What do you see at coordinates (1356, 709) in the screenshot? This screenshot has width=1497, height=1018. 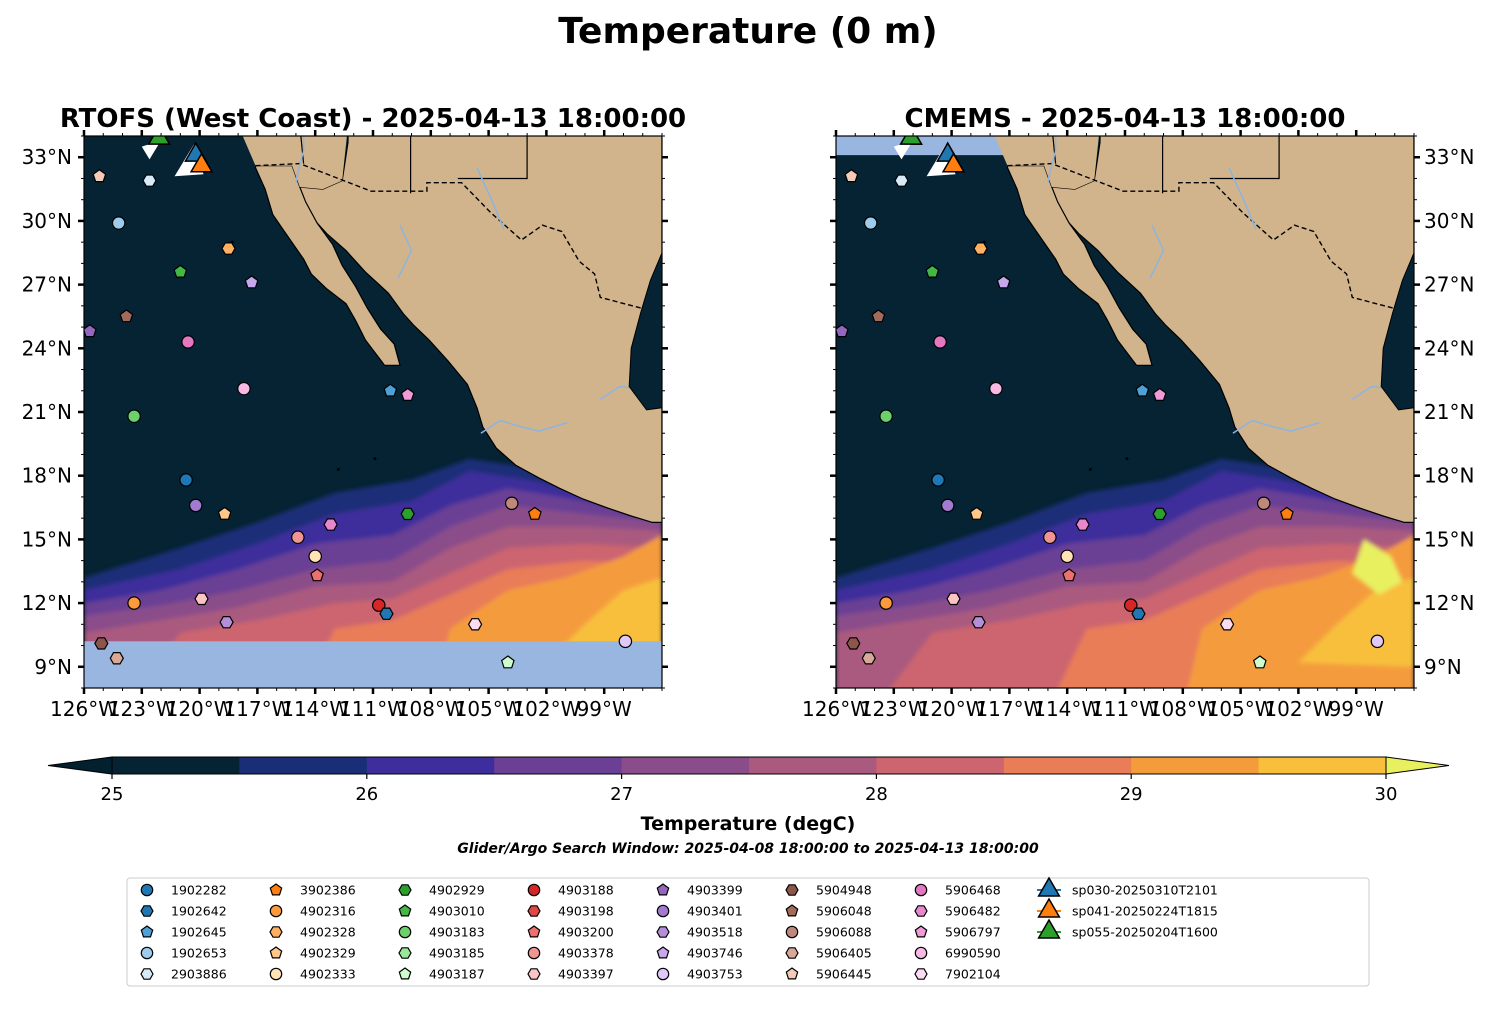 I see `lon-tick-label: 99°W` at bounding box center [1356, 709].